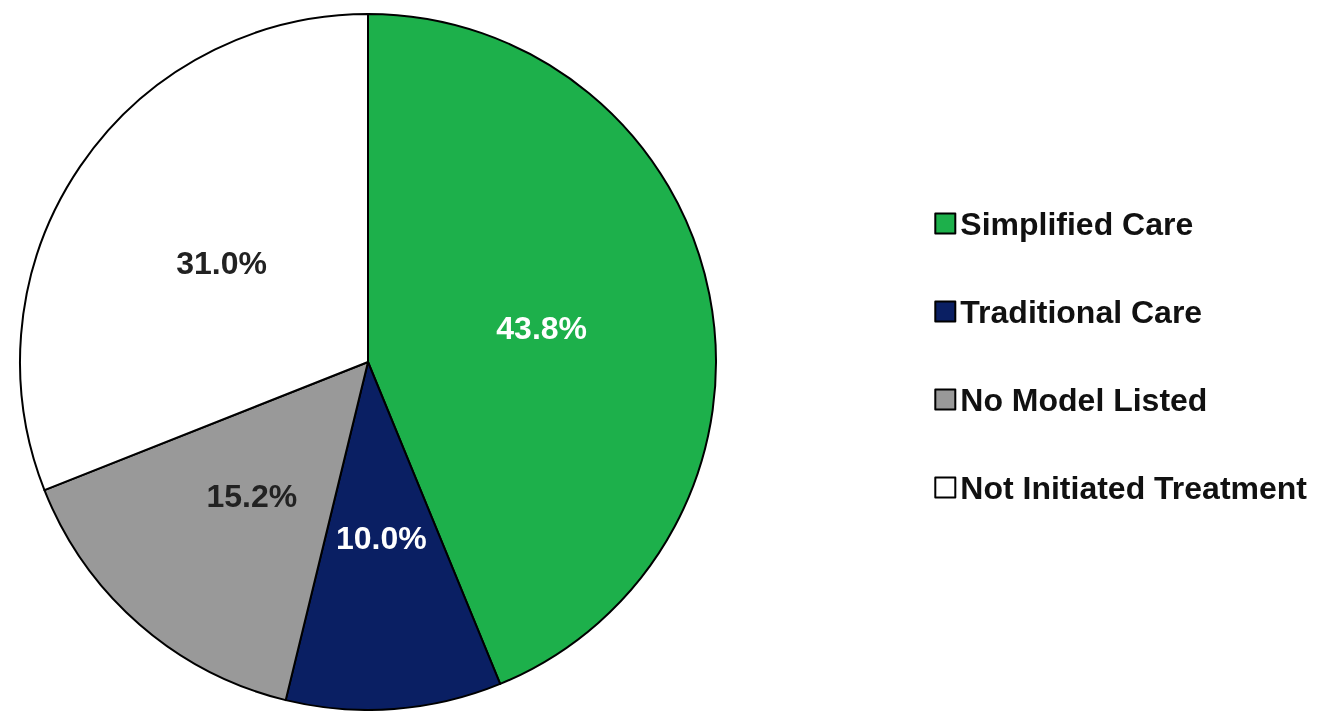 The width and height of the screenshot is (1332, 711). I want to click on data-label: 10.0%, so click(381, 538).